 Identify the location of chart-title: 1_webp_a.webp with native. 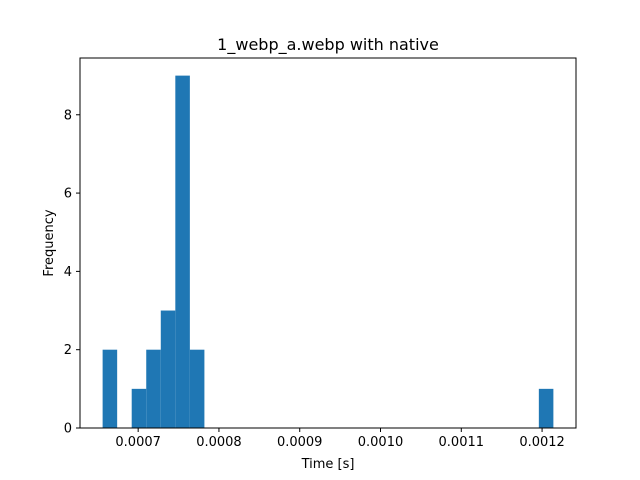
(328, 45).